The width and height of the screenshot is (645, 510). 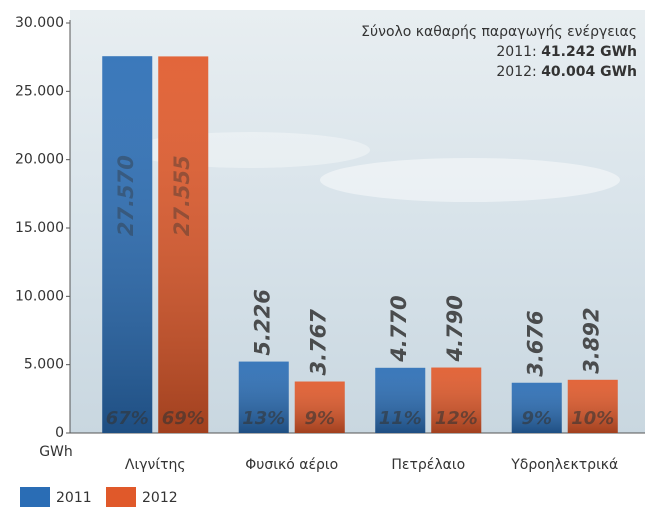 What do you see at coordinates (39, 228) in the screenshot?
I see `y-tick-label: 15.000` at bounding box center [39, 228].